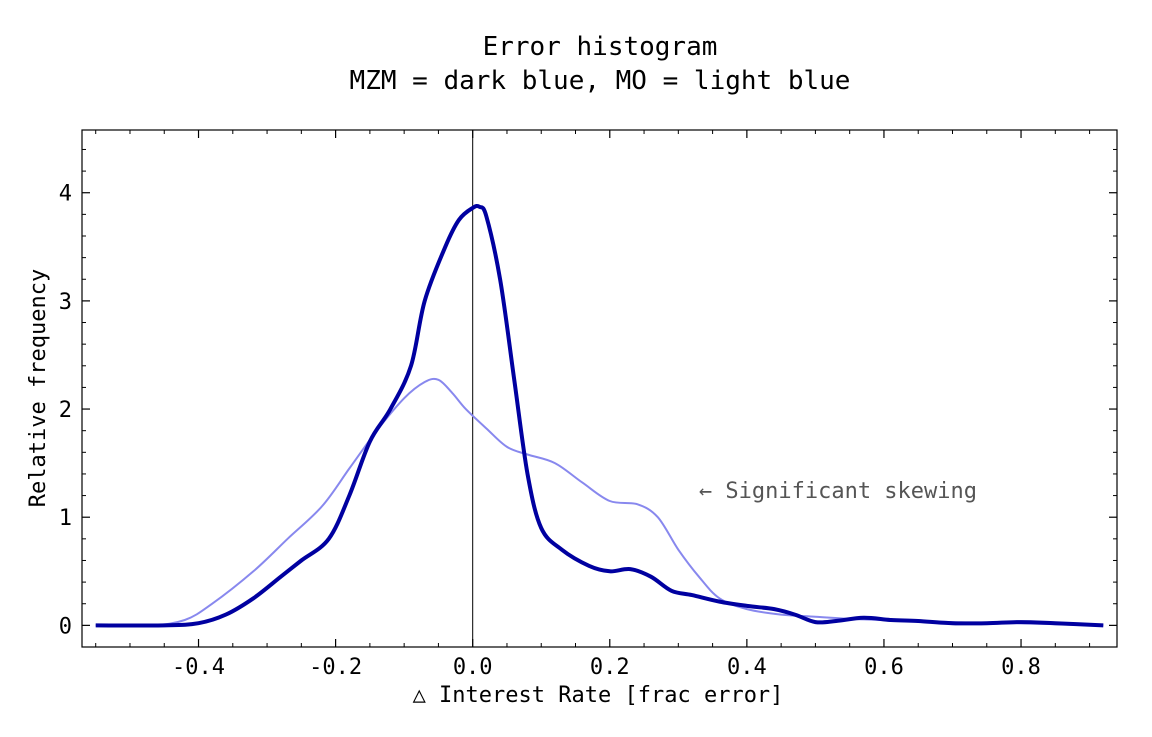  Describe the element at coordinates (65, 302) in the screenshot. I see `y-tick-label: 3` at that location.